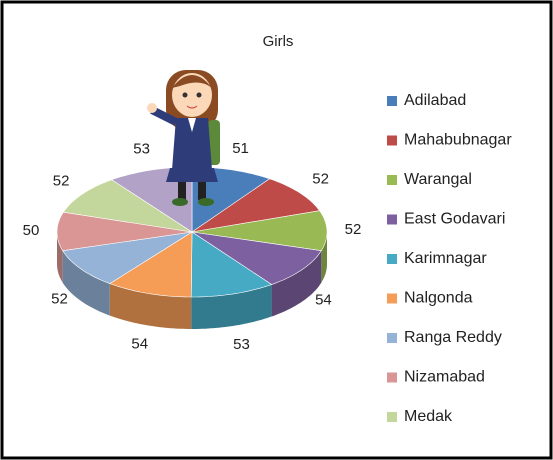 The image size is (553, 460). I want to click on legend-label: East Godavari, so click(454, 219).